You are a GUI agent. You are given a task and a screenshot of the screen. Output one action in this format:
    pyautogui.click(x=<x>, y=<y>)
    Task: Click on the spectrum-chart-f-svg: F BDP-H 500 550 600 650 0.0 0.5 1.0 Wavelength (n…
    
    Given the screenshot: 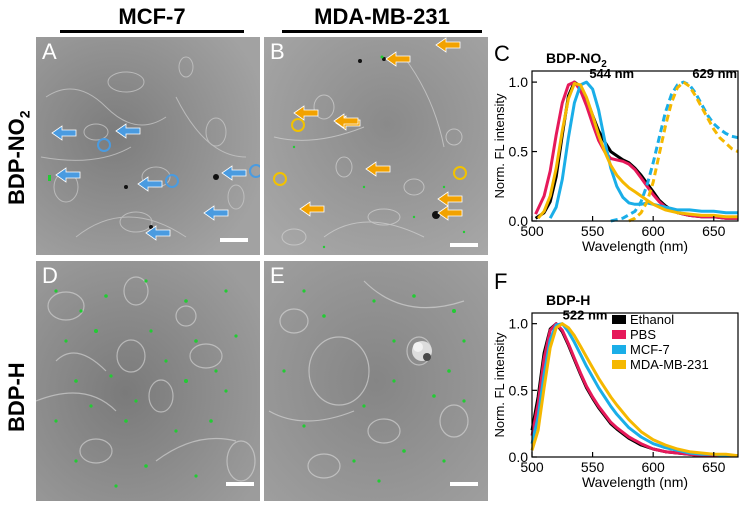 What is the action you would take?
    pyautogui.click(x=615, y=379)
    